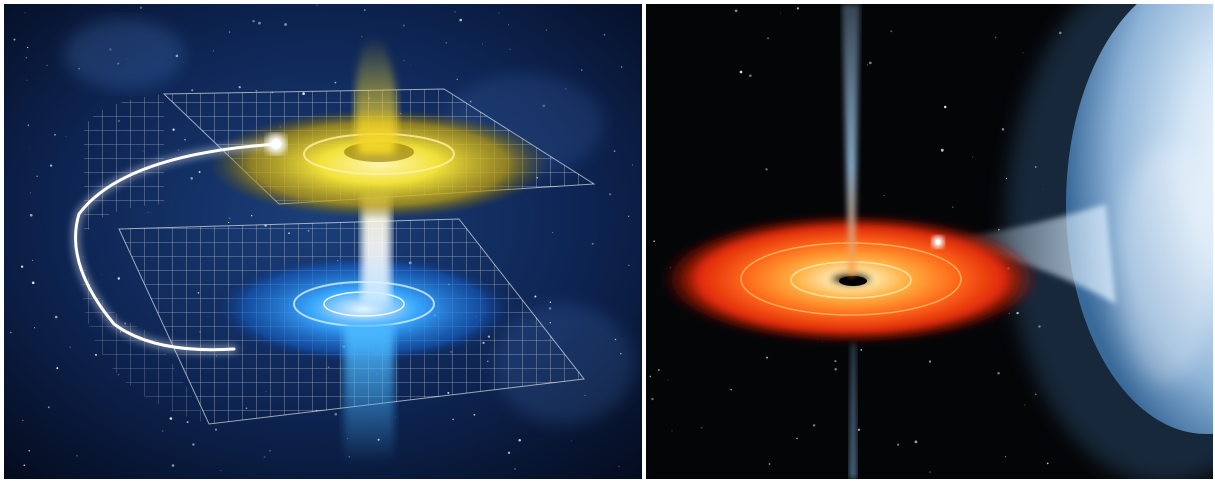 Image resolution: width=1215 pixels, height=483 pixels. What do you see at coordinates (938, 242) in the screenshot?
I see `hot-spot` at bounding box center [938, 242].